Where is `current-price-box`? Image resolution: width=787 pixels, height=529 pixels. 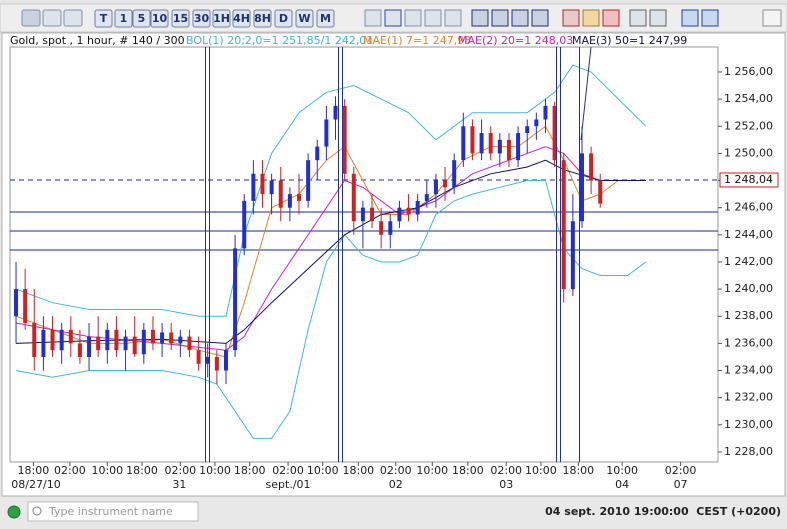
current-price-box is located at coordinates (749, 180).